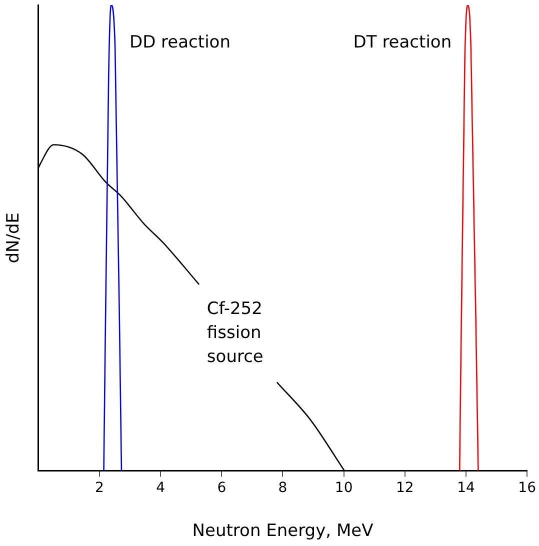 This screenshot has width=539, height=546. What do you see at coordinates (99, 488) in the screenshot?
I see `x-tick-label: 2` at bounding box center [99, 488].